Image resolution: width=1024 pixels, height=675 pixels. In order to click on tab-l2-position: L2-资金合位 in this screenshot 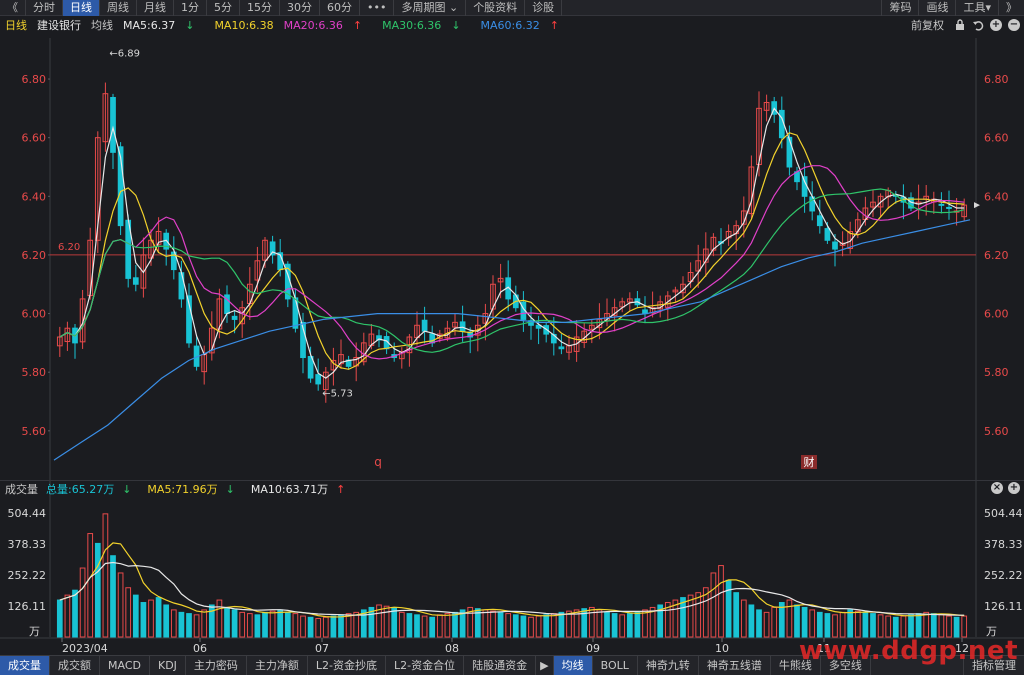, I will do `click(425, 665)`.